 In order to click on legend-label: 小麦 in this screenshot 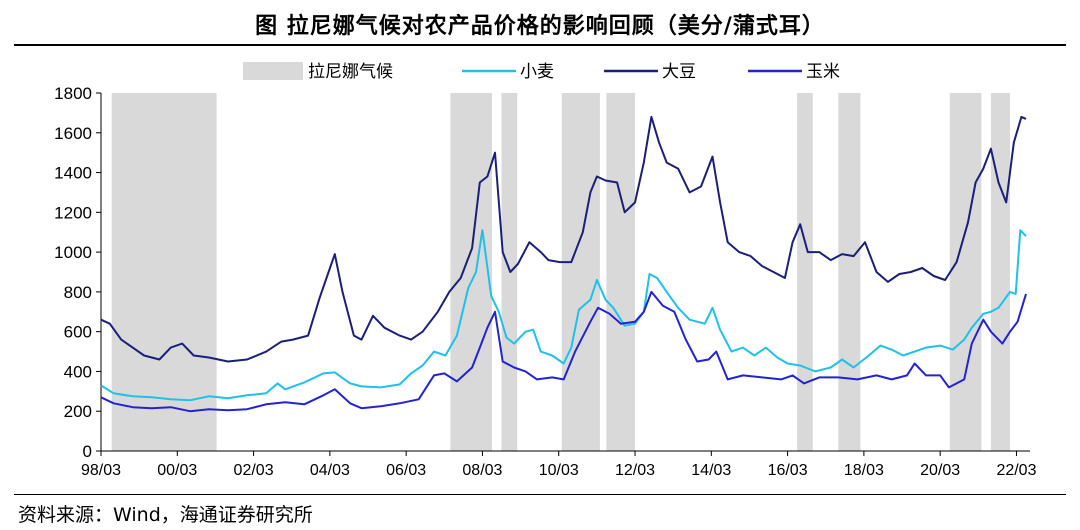, I will do `click(537, 71)`.